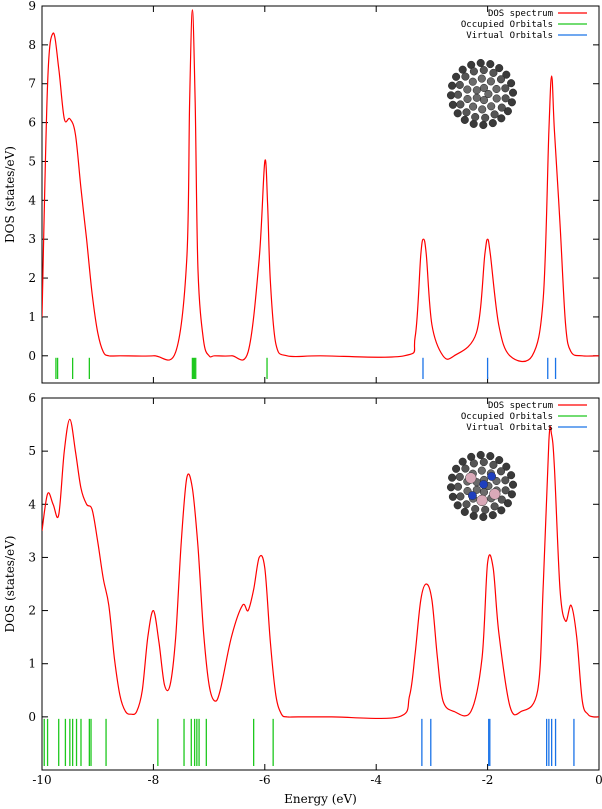  Describe the element at coordinates (32, 6) in the screenshot. I see `y-tick-label: 9` at that location.